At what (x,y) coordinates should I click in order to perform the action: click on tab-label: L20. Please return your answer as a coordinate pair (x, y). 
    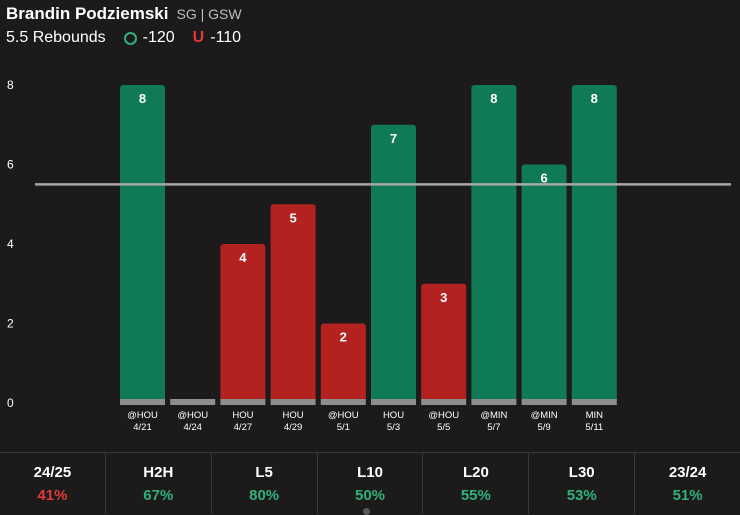
    Looking at the image, I should click on (475, 472).